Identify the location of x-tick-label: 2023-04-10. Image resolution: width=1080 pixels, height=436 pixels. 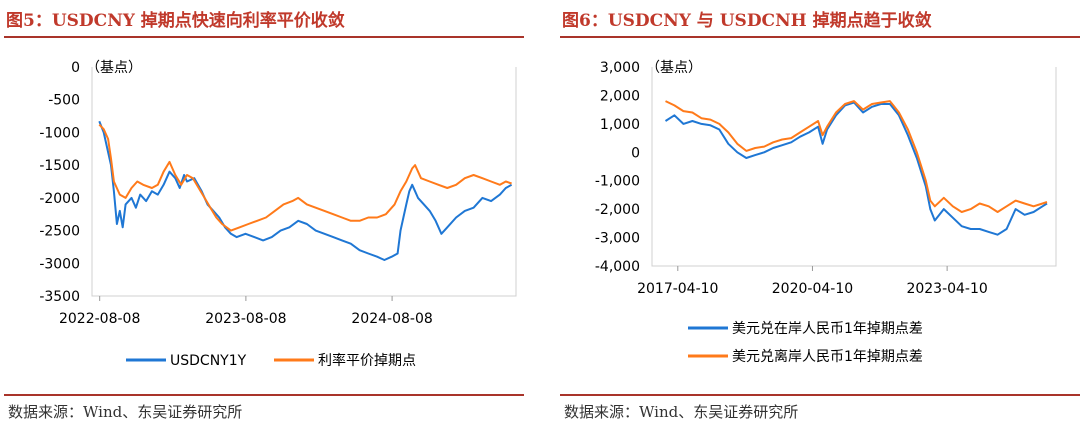
(946, 289).